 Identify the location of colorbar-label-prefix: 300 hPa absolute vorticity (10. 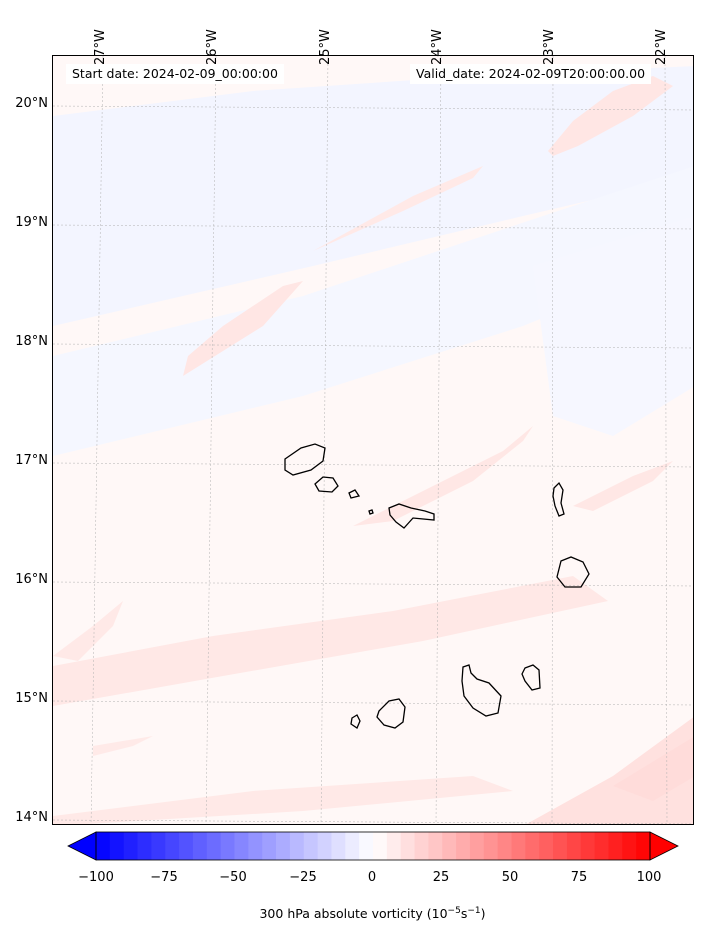
(353, 914).